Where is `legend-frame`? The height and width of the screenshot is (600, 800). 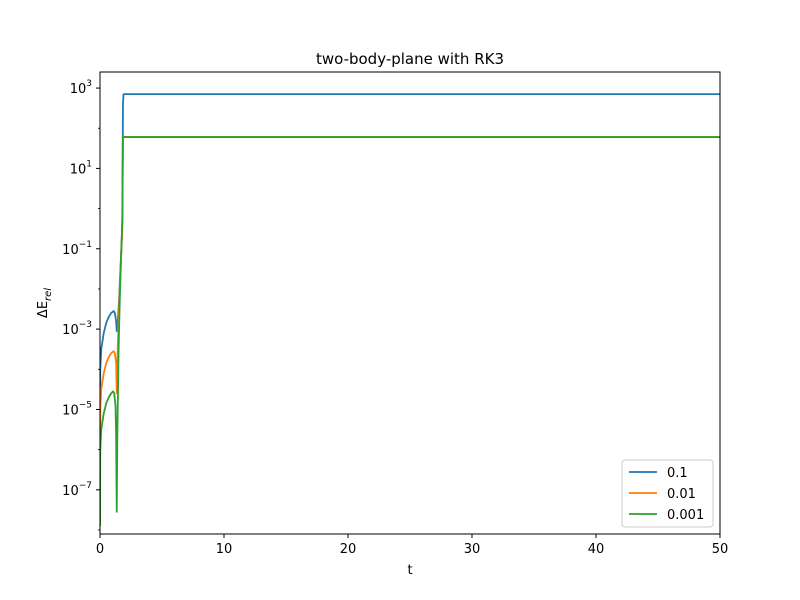 legend-frame is located at coordinates (667, 493).